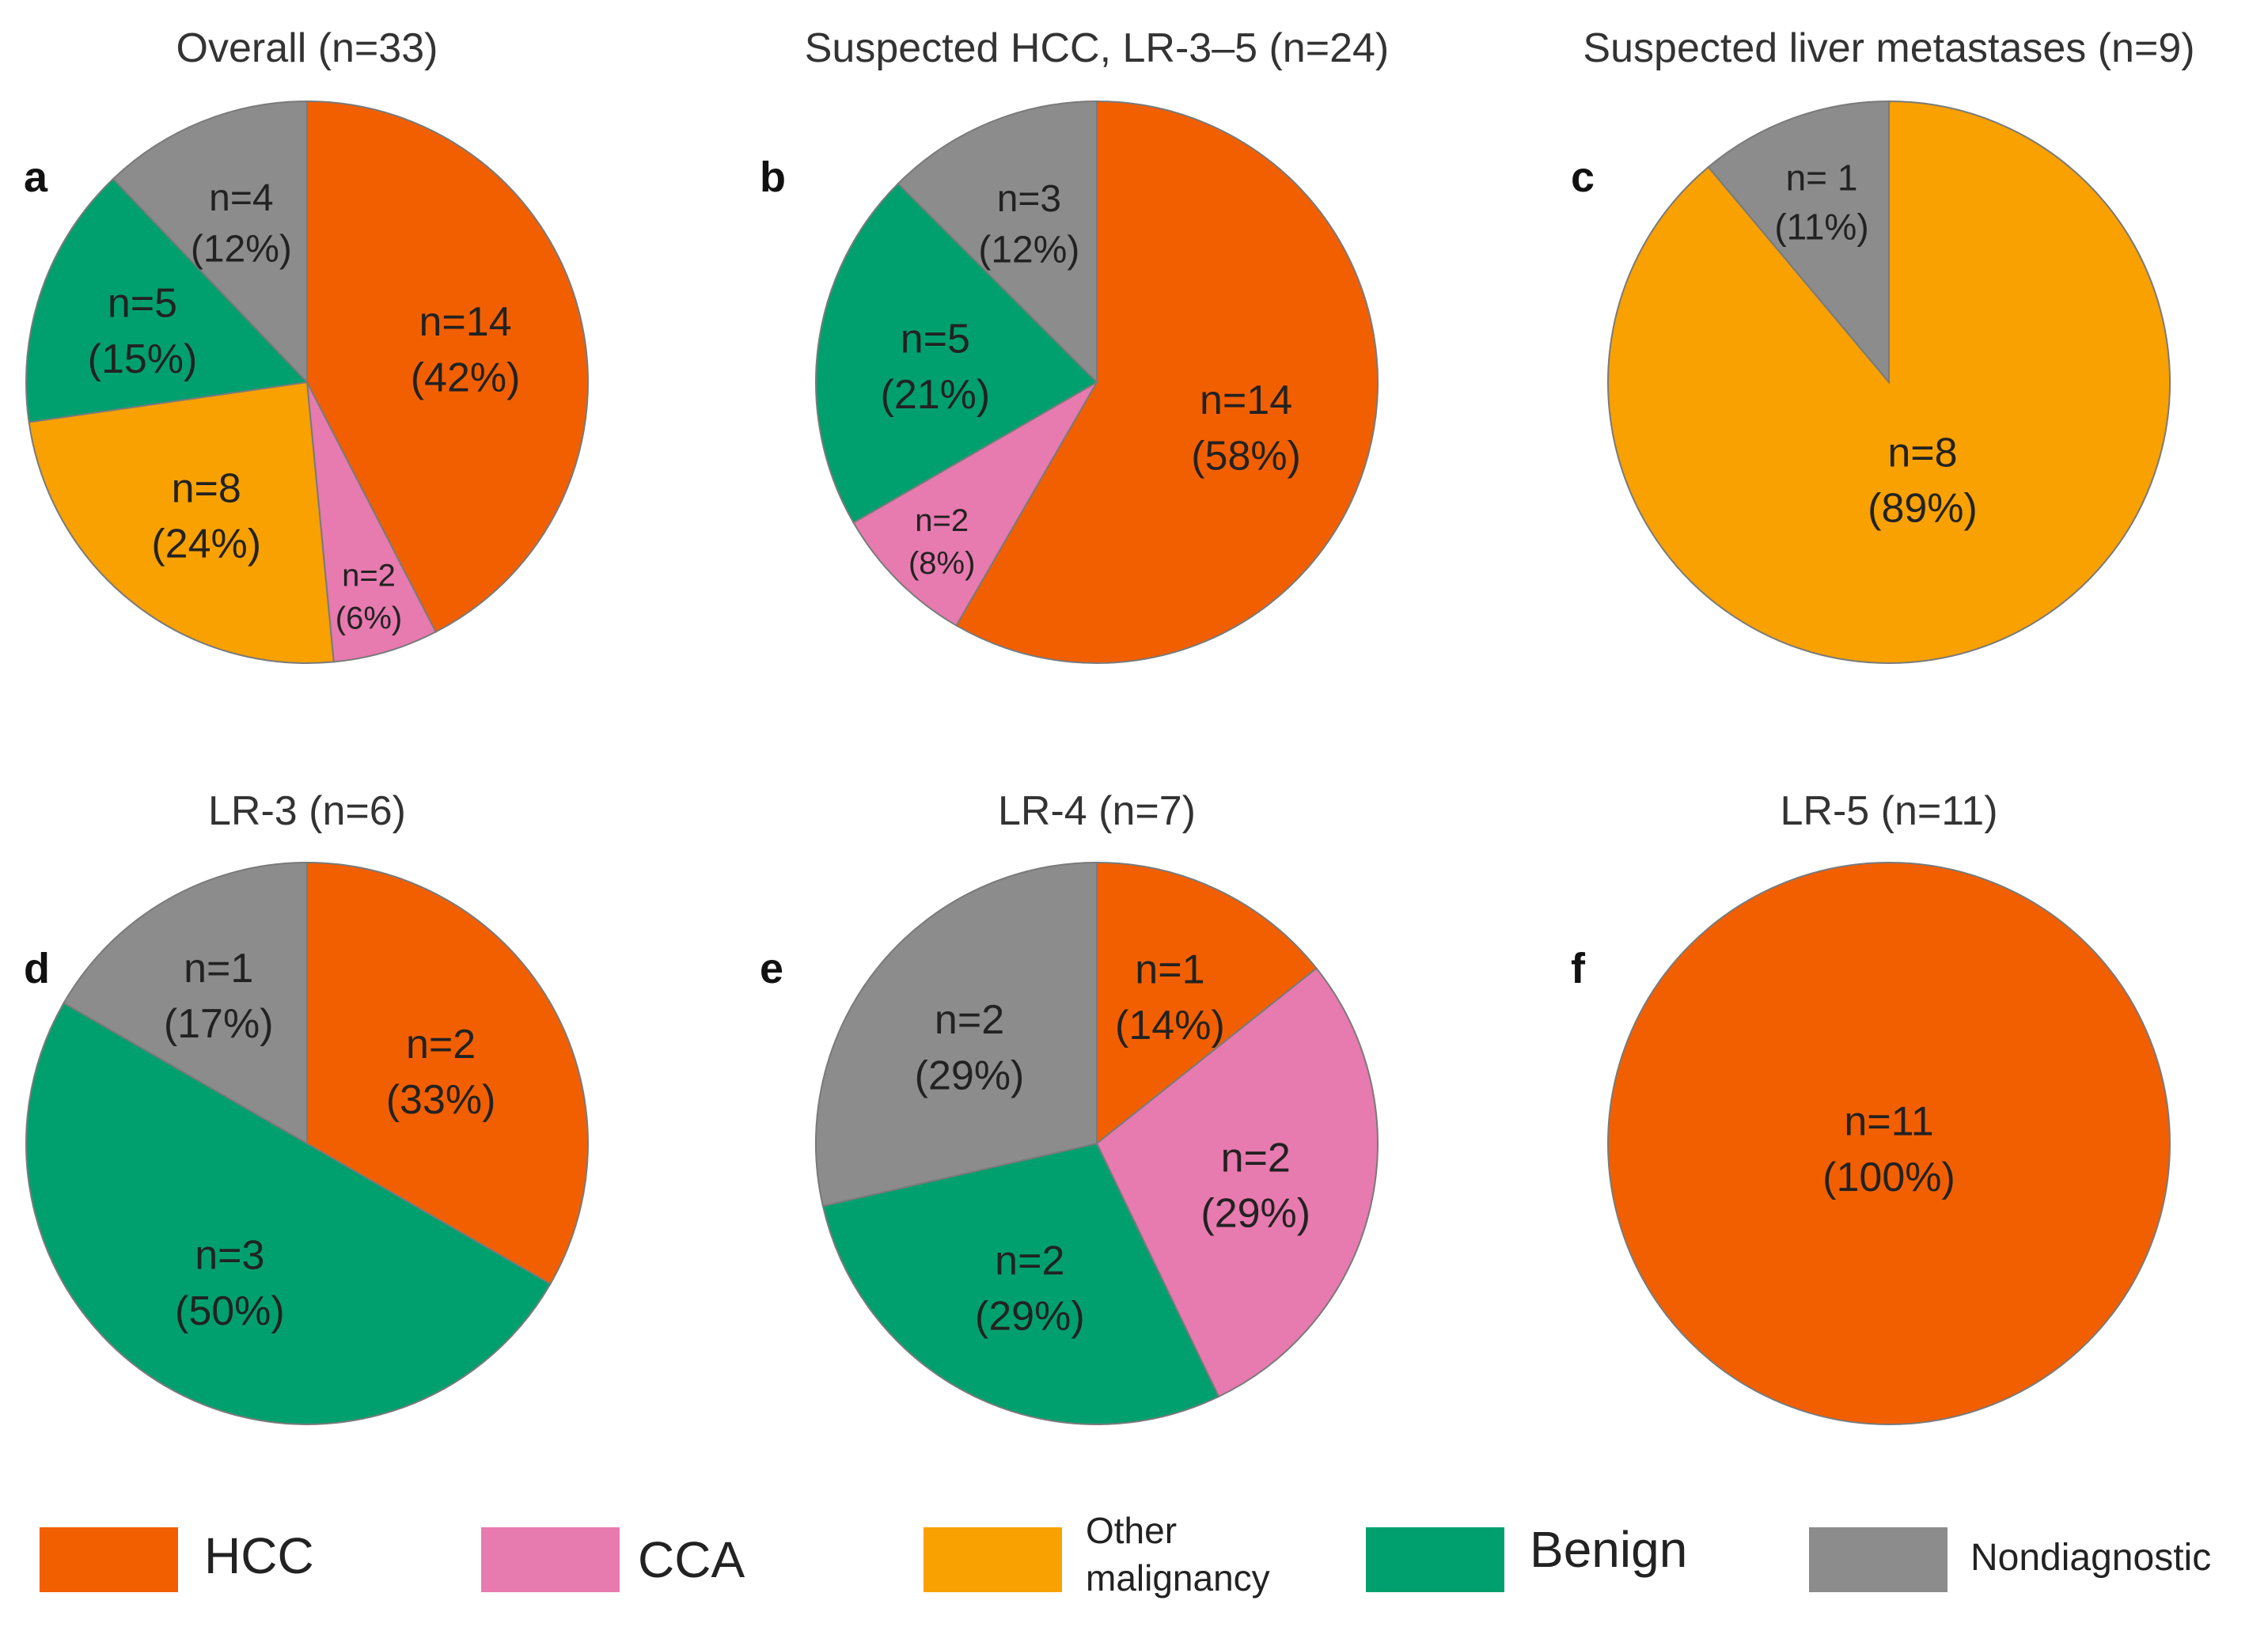  I want to click on slice-label-a-benign: n=5 (15%), so click(143, 331).